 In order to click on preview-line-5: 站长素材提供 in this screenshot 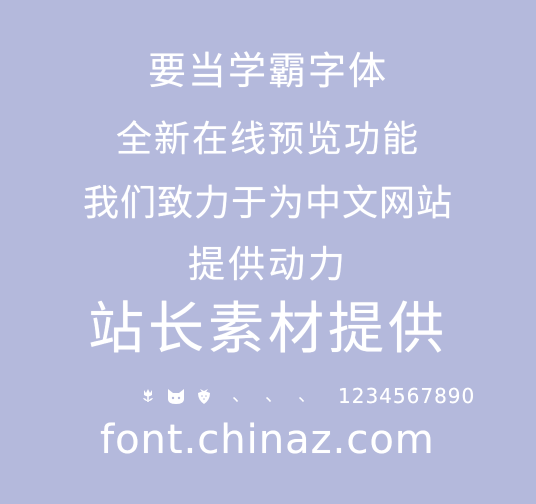, I will do `click(268, 329)`.